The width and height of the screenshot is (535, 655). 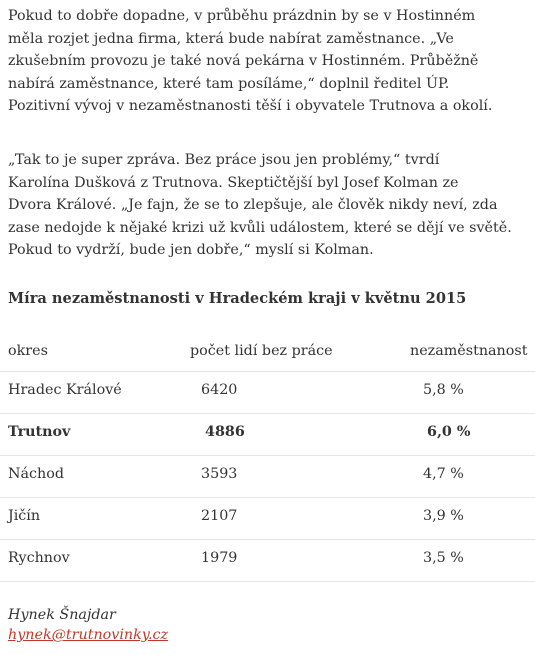 I want to click on column-header-pocet: počet lidí bez práce, so click(x=261, y=351).